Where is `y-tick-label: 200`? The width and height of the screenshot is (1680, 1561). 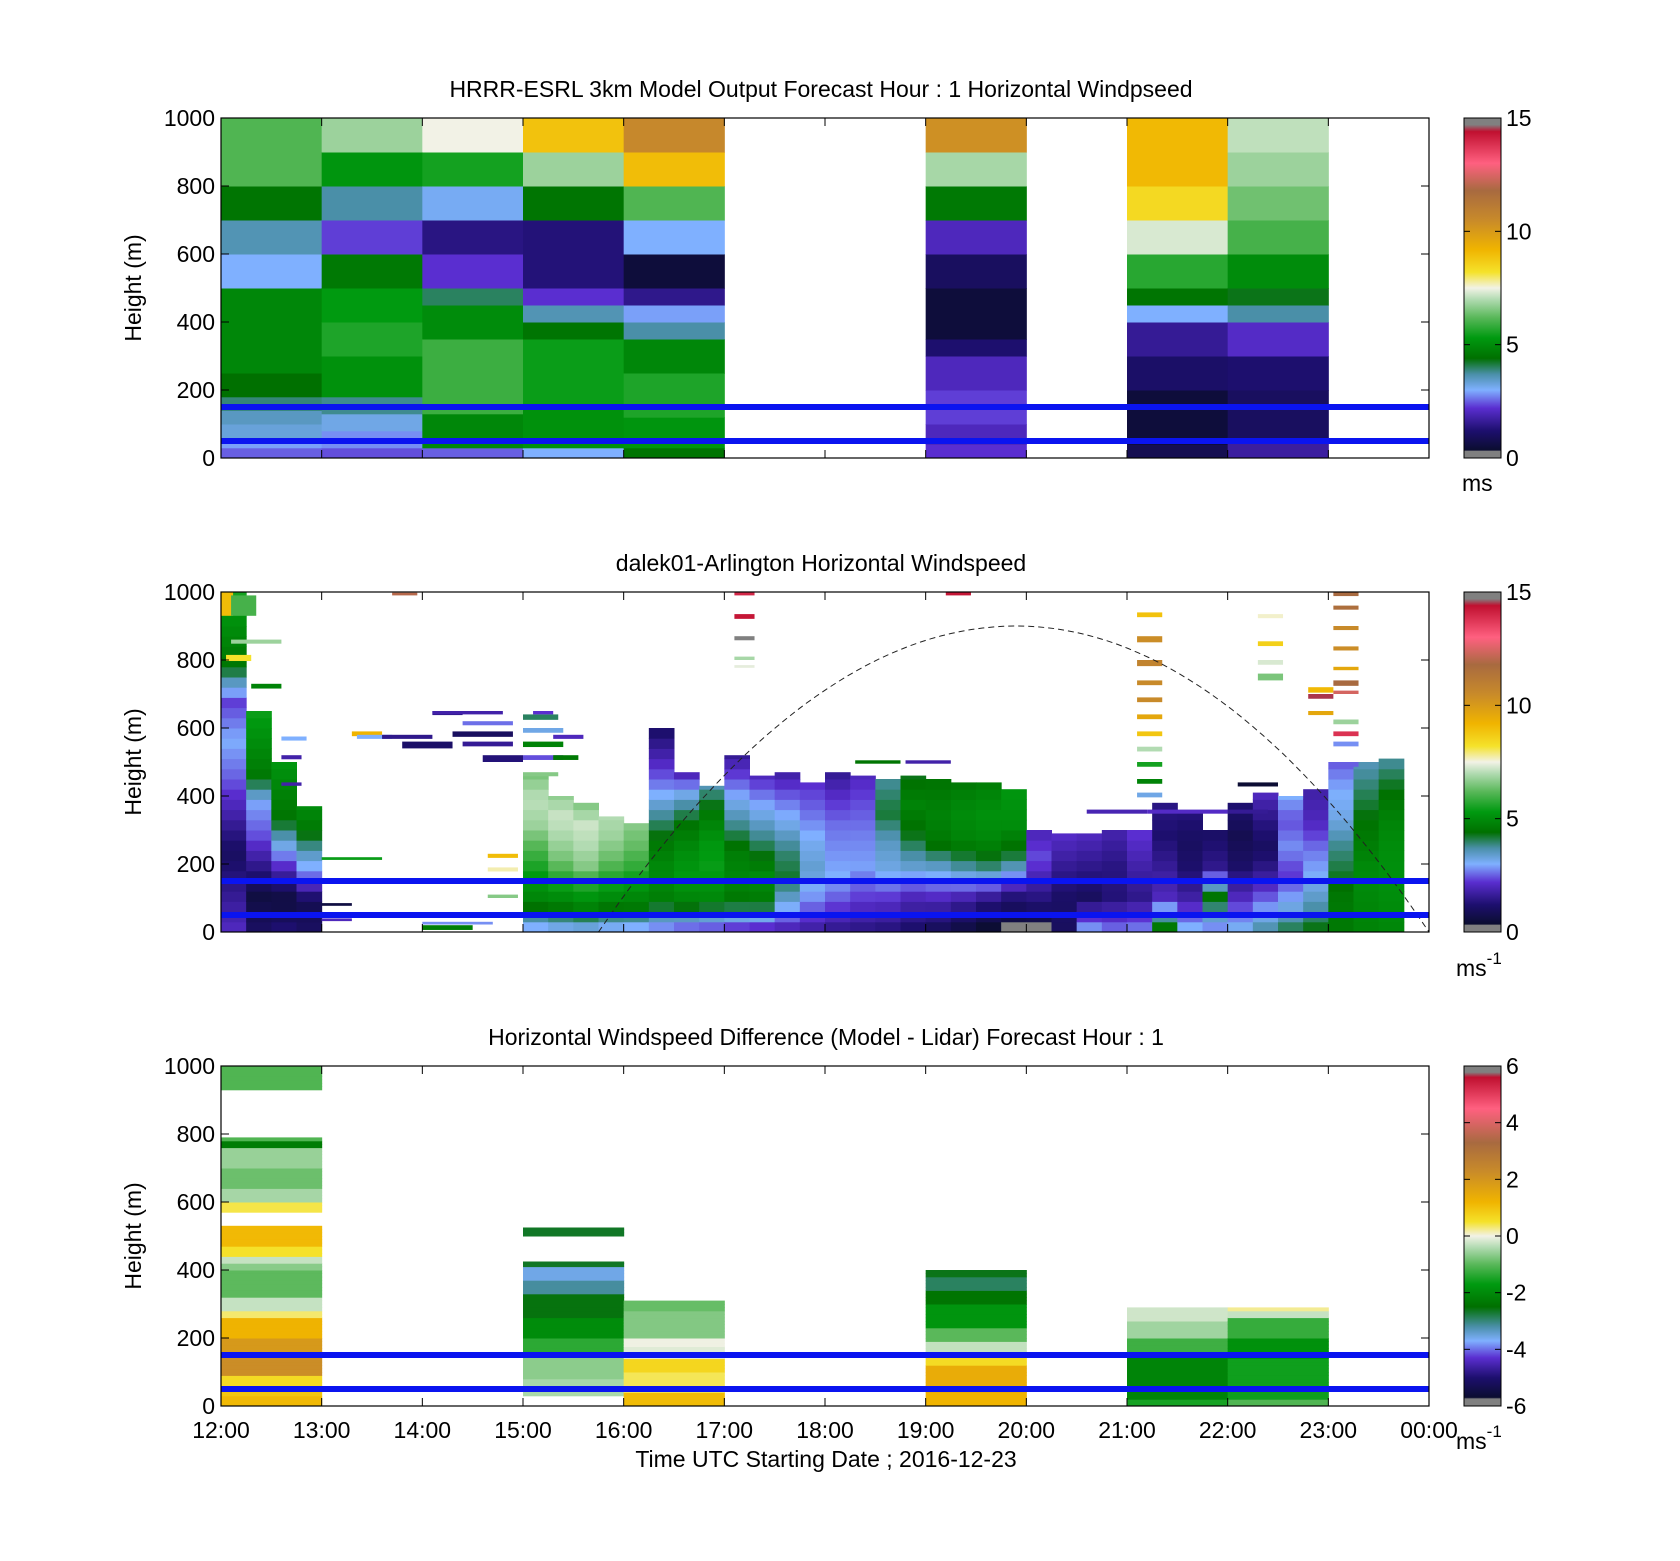 y-tick-label: 200 is located at coordinates (196, 390).